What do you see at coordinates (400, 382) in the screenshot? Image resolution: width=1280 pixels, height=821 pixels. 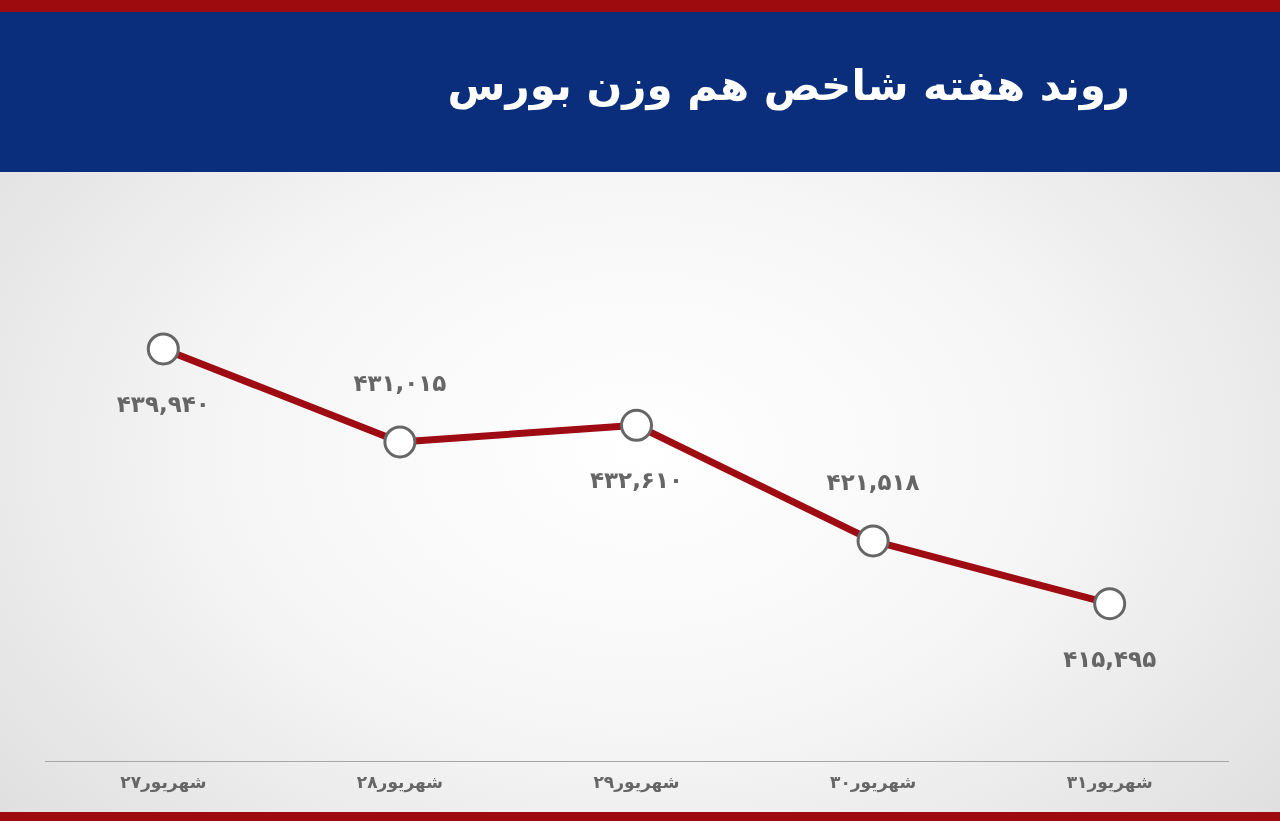 I see `data-label: ۴۳۱,۰۱۵` at bounding box center [400, 382].